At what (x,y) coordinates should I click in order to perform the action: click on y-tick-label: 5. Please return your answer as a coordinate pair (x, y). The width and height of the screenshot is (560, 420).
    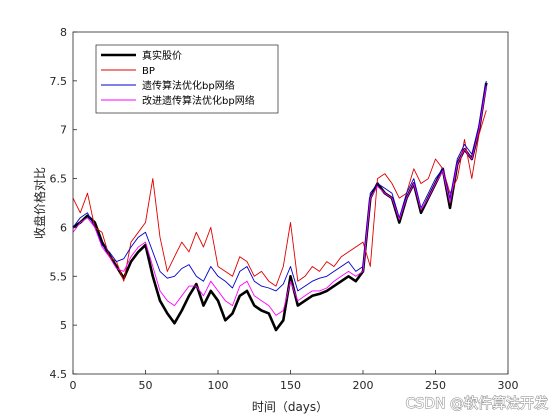
    Looking at the image, I should click on (63, 325).